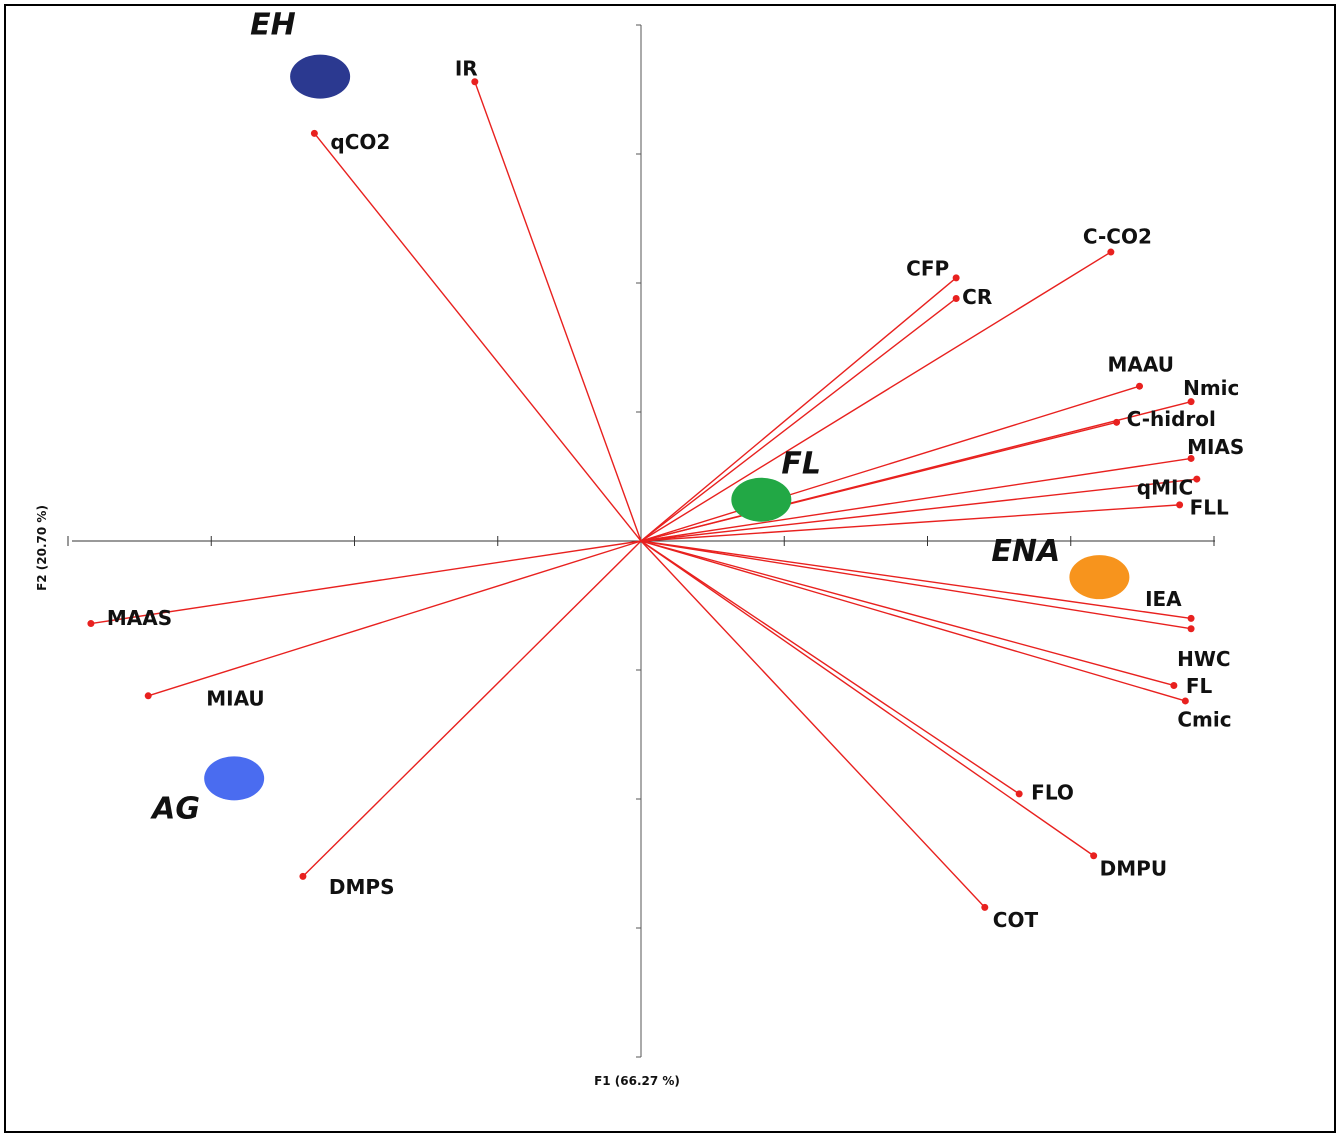 The width and height of the screenshot is (1342, 1137). I want to click on vector-c-hidrol, so click(878, 481).